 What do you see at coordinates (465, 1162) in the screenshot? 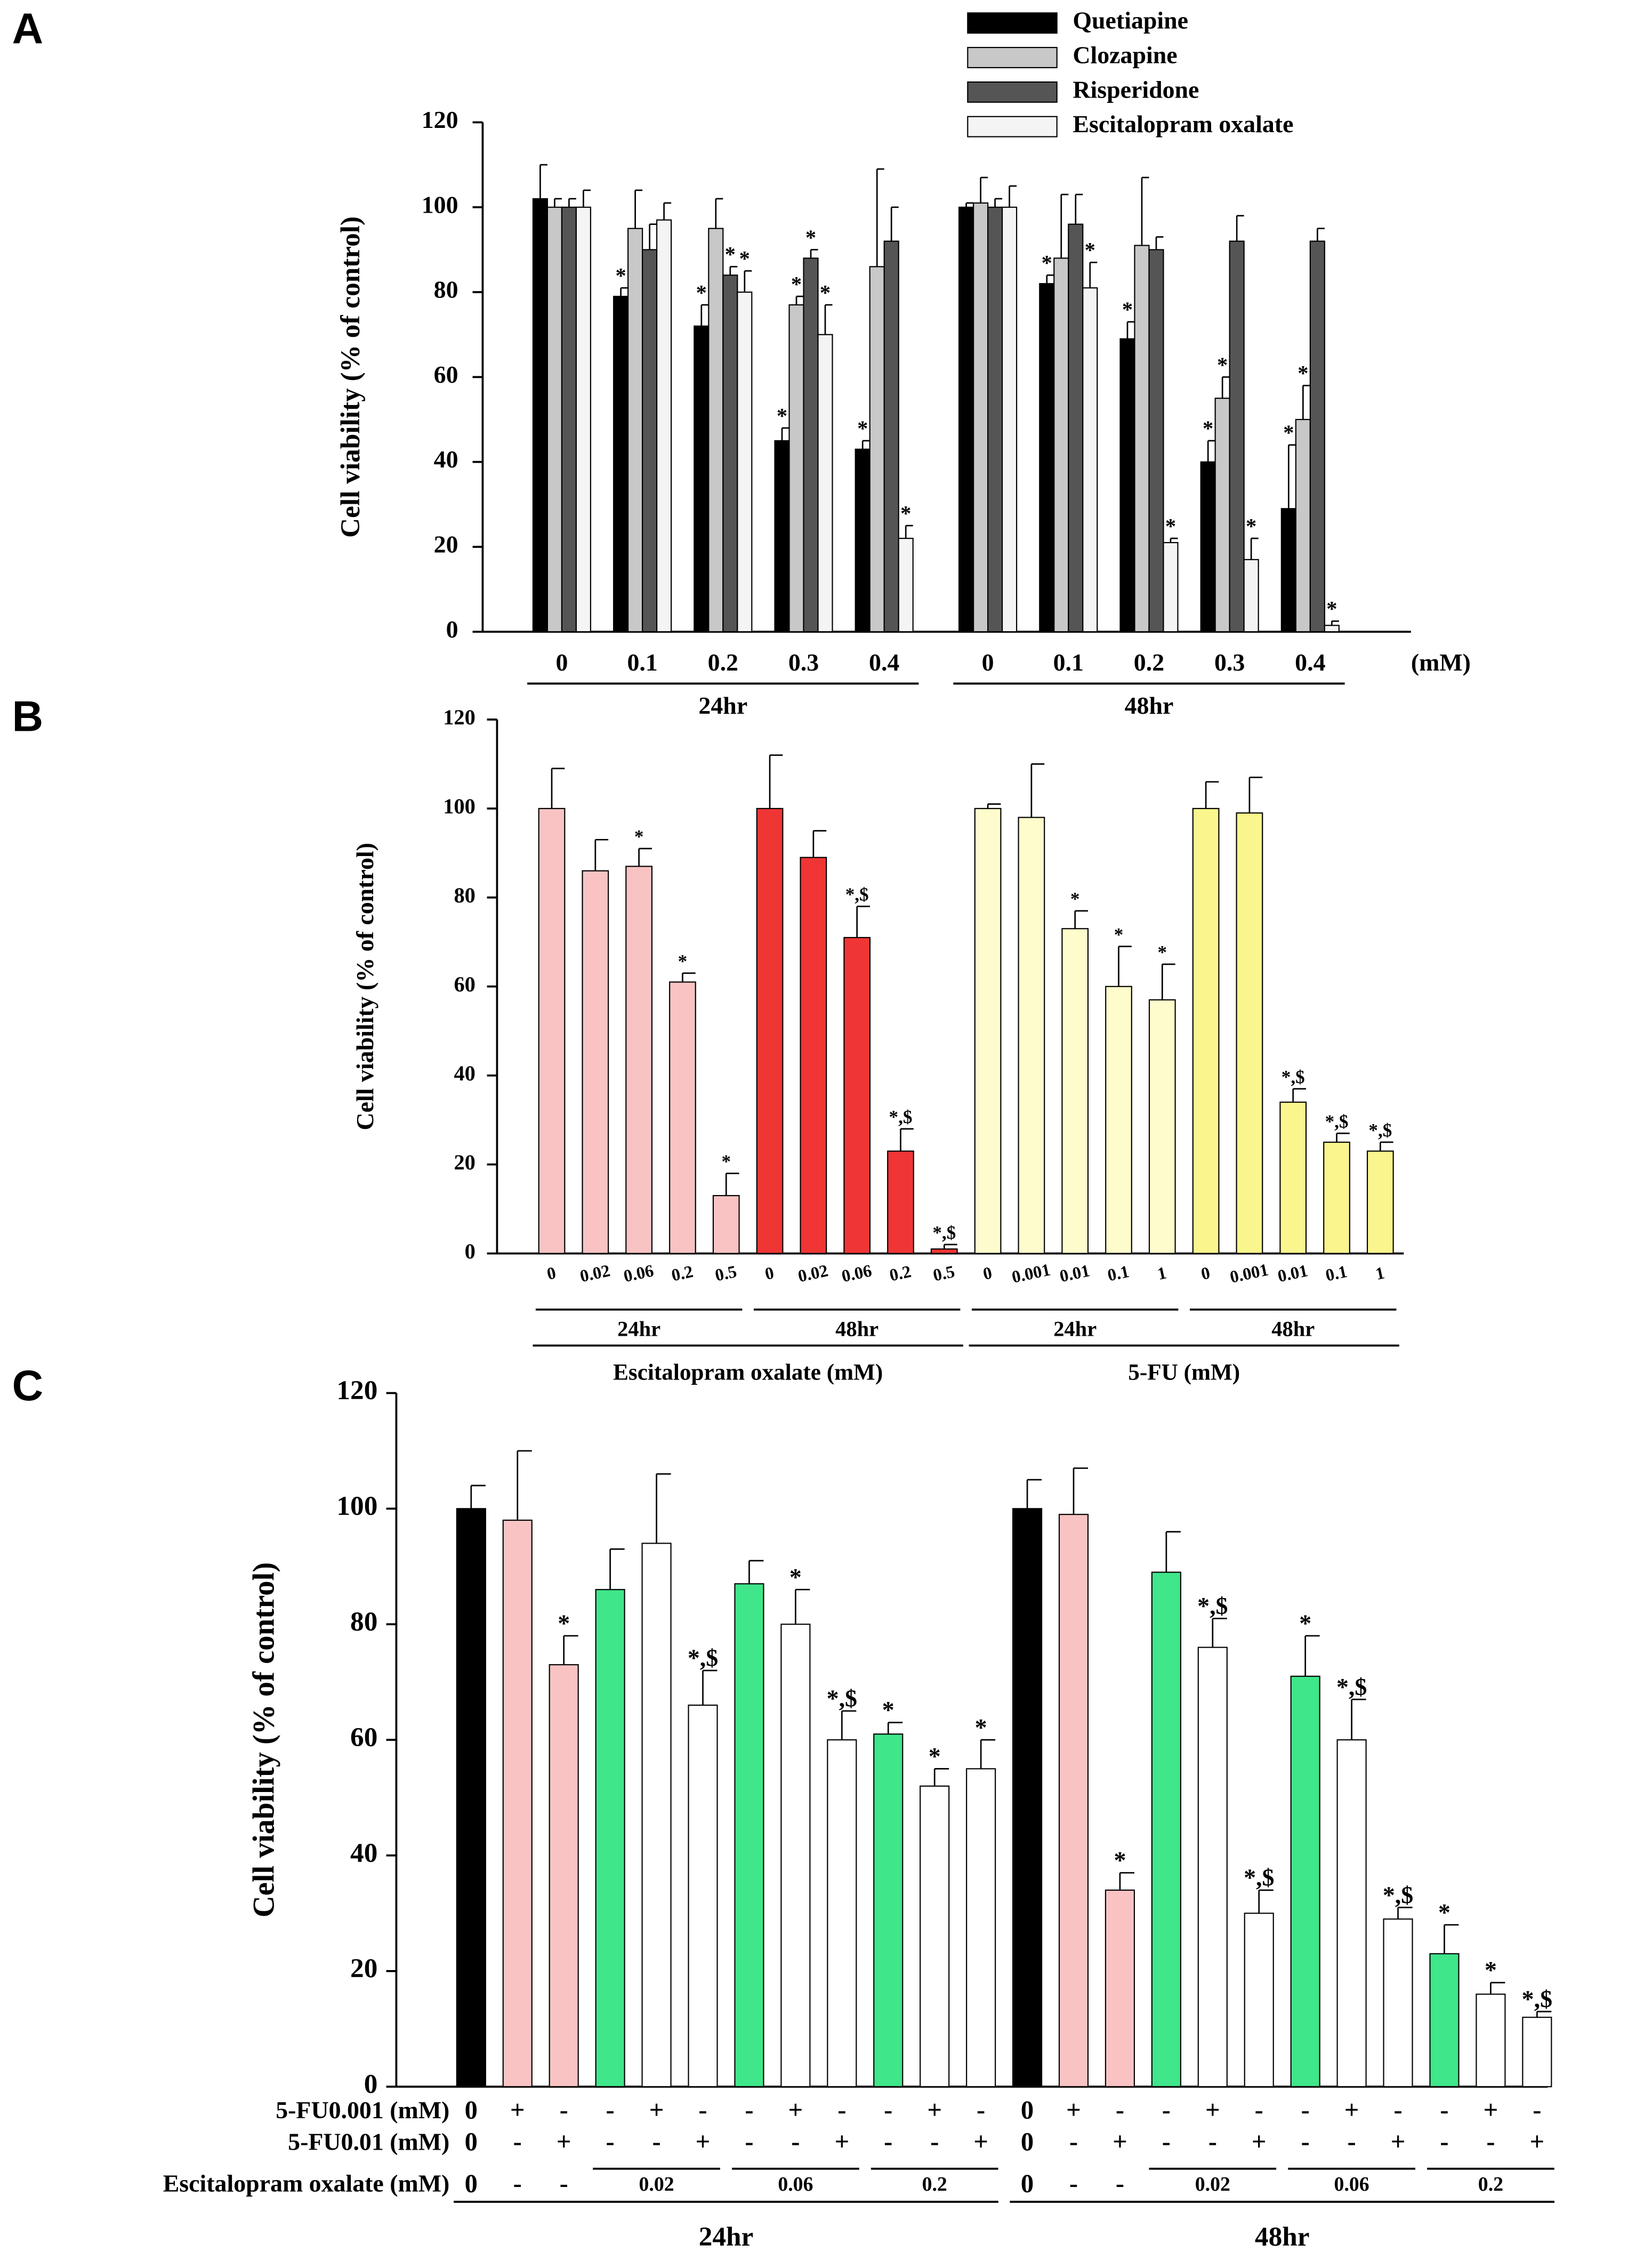
I see `y-tick-label: 20` at bounding box center [465, 1162].